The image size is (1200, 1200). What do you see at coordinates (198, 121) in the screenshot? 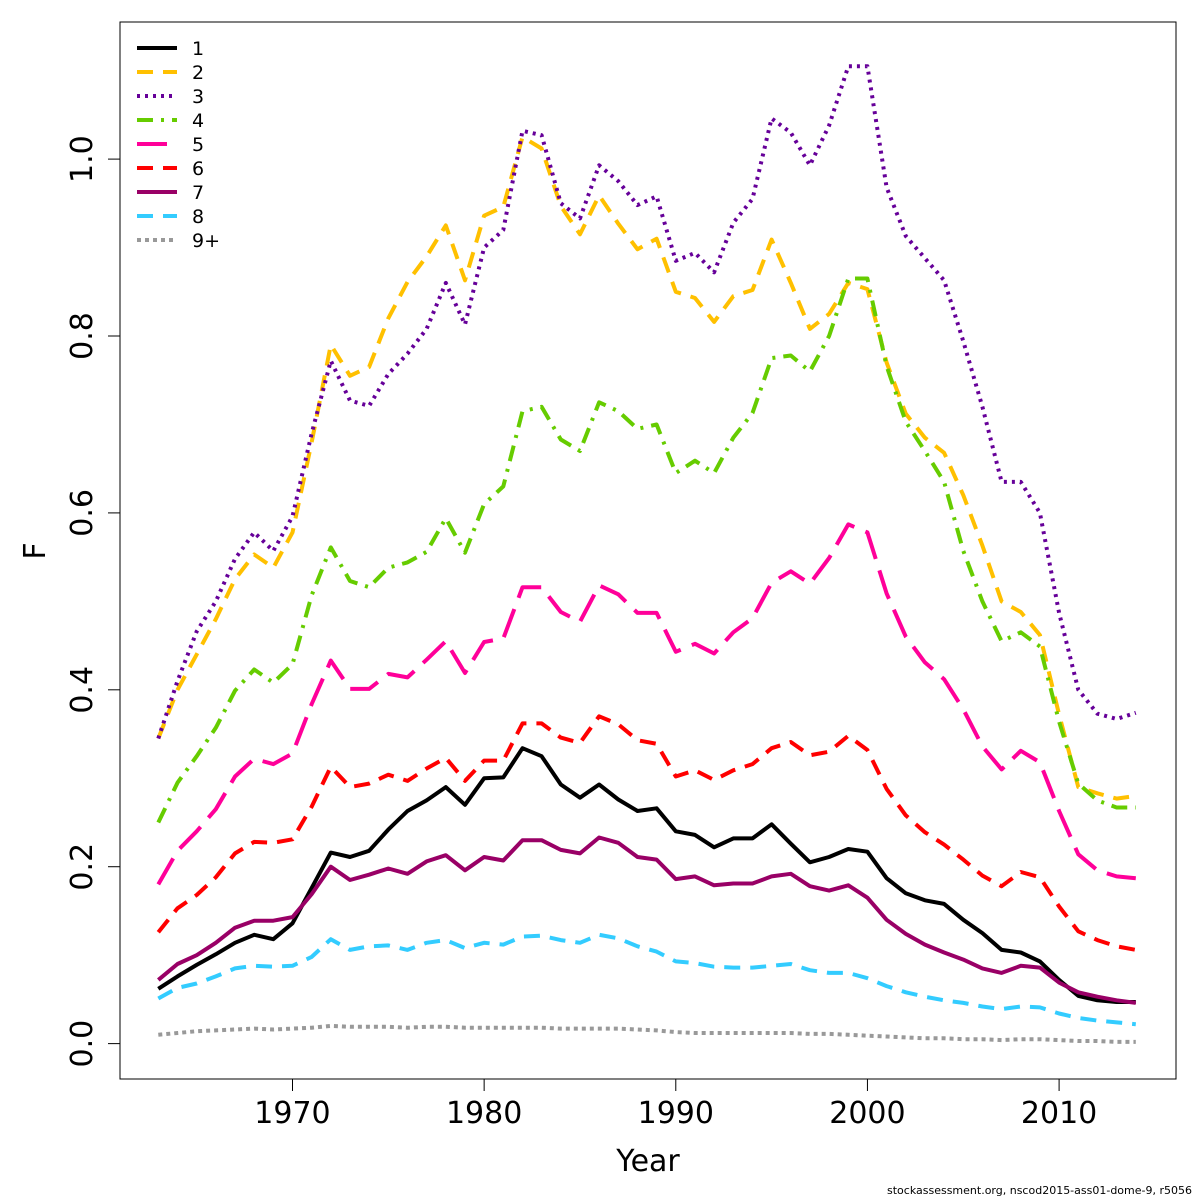
I see `legend-label: 4` at bounding box center [198, 121].